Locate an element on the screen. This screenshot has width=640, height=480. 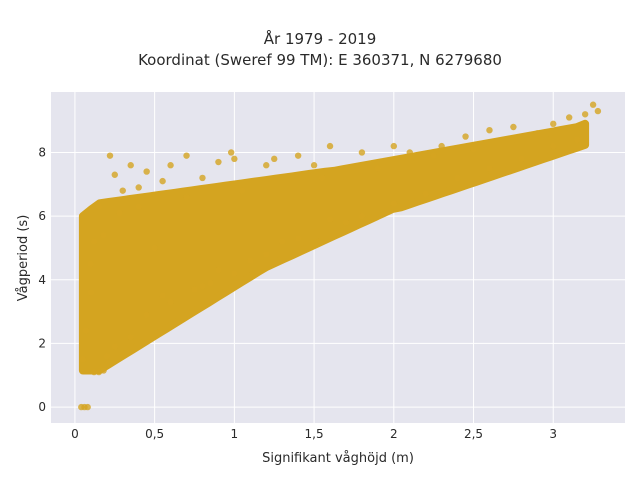
x-tick-label: 2 is located at coordinates (394, 434).